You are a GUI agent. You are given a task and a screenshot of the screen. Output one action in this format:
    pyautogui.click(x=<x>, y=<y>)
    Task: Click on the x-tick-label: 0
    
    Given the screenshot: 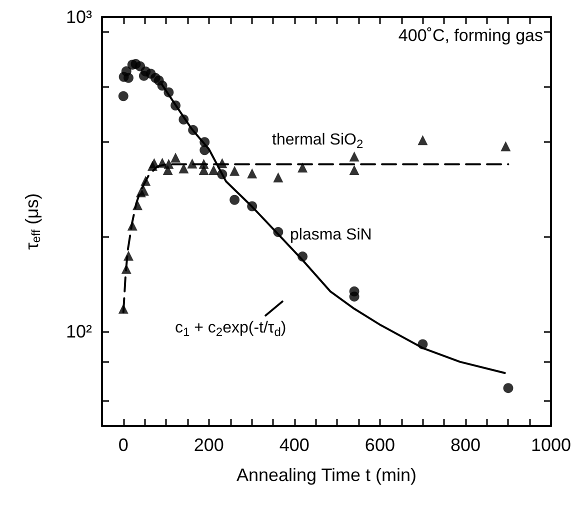 What is the action you would take?
    pyautogui.click(x=123, y=445)
    